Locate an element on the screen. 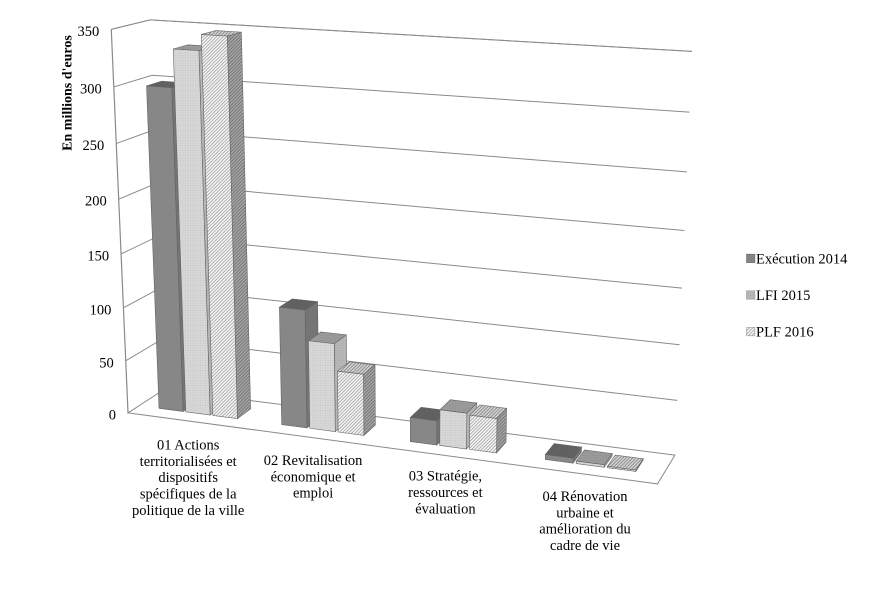 Image resolution: width=871 pixels, height=596 pixels. svg-text: 0 is located at coordinates (112, 415).